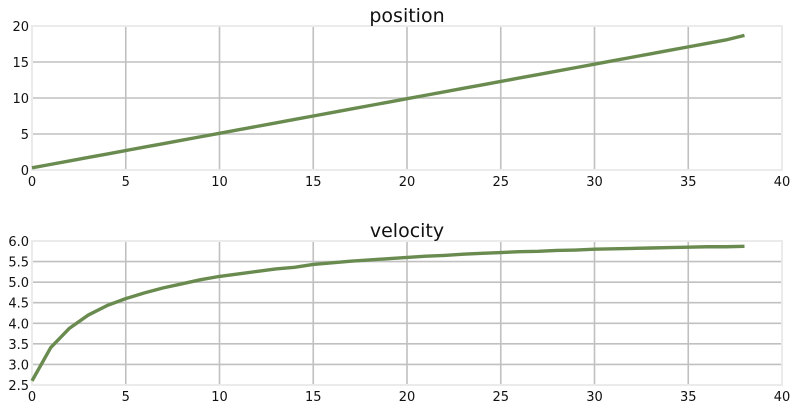 The image size is (798, 410). What do you see at coordinates (18, 283) in the screenshot?
I see `velocity-y-tick-label: 5.0` at bounding box center [18, 283].